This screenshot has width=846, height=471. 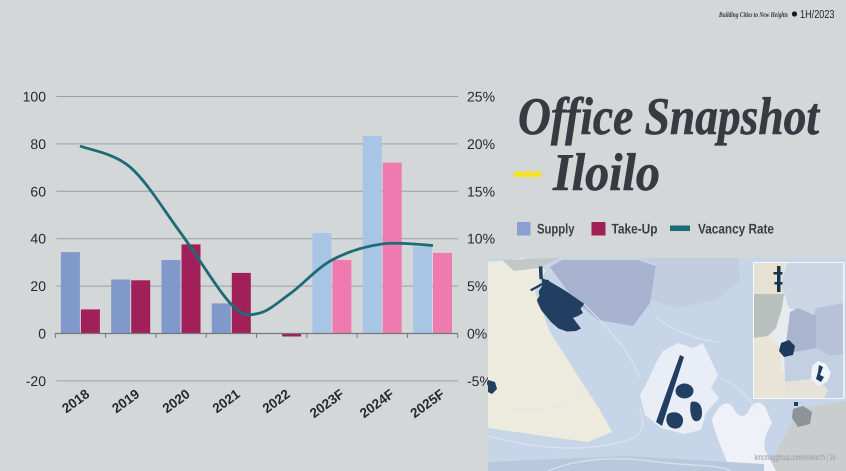 I want to click on svg-text: Office Snapshot, so click(x=669, y=117).